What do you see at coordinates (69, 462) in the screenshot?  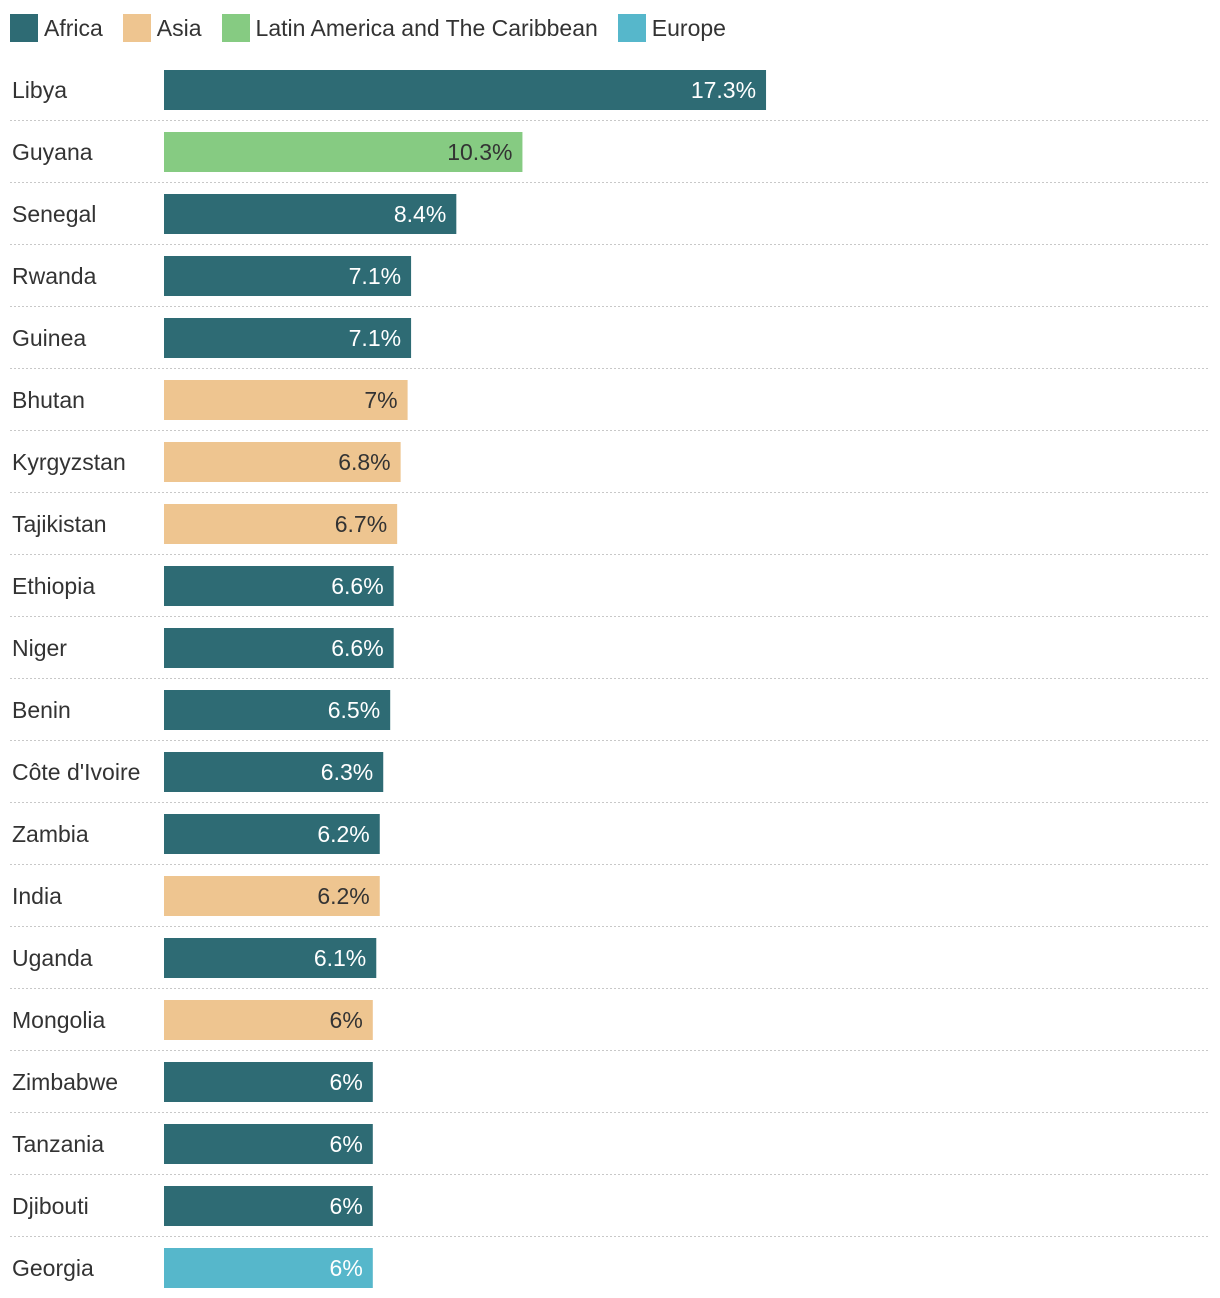 I see `row-label: Kyrgyzstan` at bounding box center [69, 462].